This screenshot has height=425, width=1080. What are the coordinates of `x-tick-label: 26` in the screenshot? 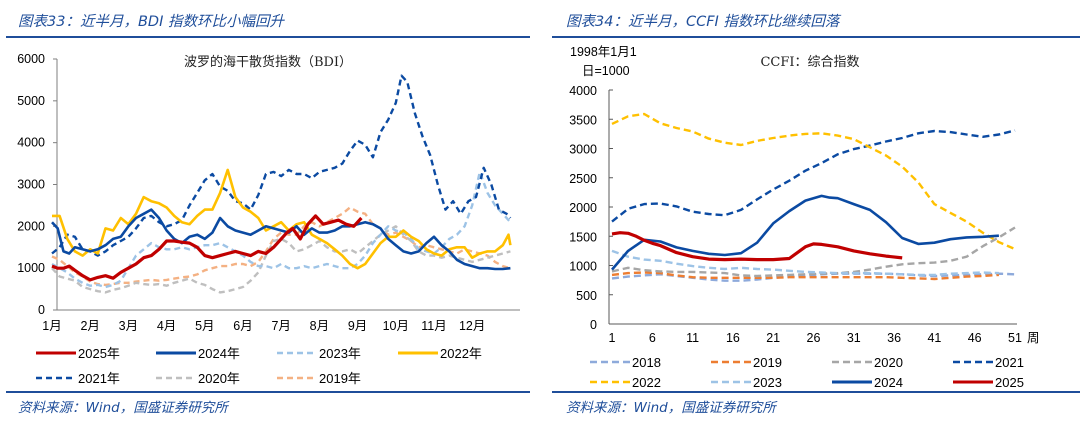 It's located at (814, 338).